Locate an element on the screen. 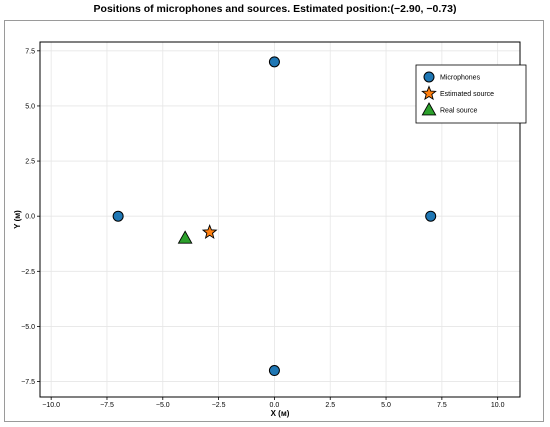 The width and height of the screenshot is (550, 427). x-tick-label: 2.5 is located at coordinates (330, 405).